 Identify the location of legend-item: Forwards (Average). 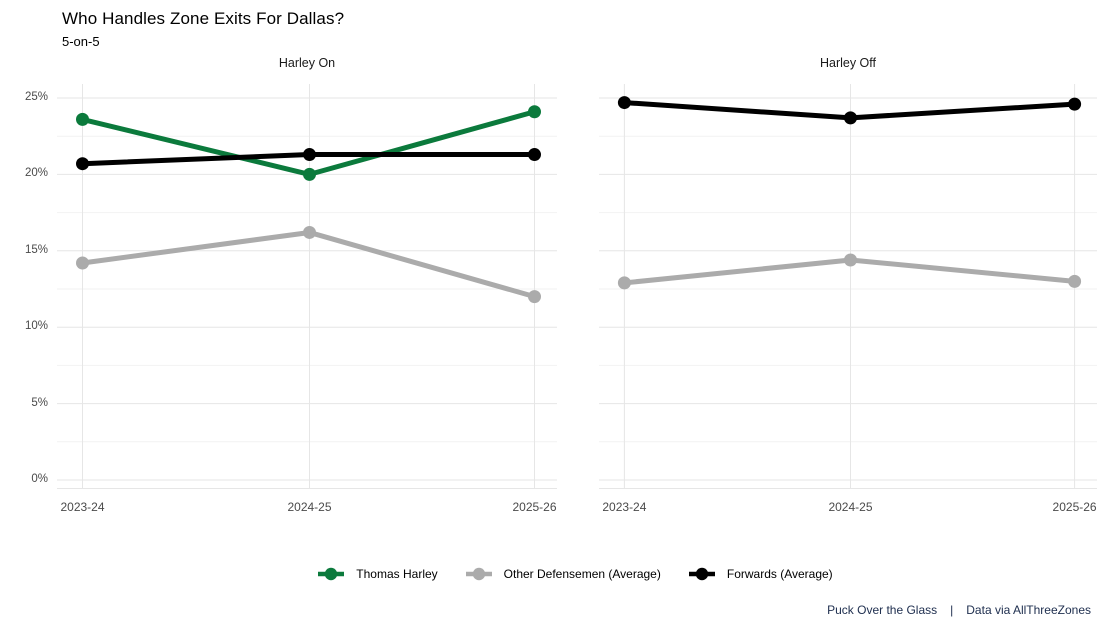
(760, 574).